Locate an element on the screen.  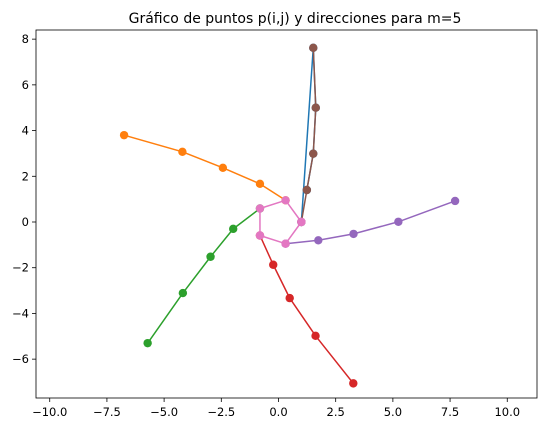
x-tick-label-8: 10.0 is located at coordinates (507, 412).